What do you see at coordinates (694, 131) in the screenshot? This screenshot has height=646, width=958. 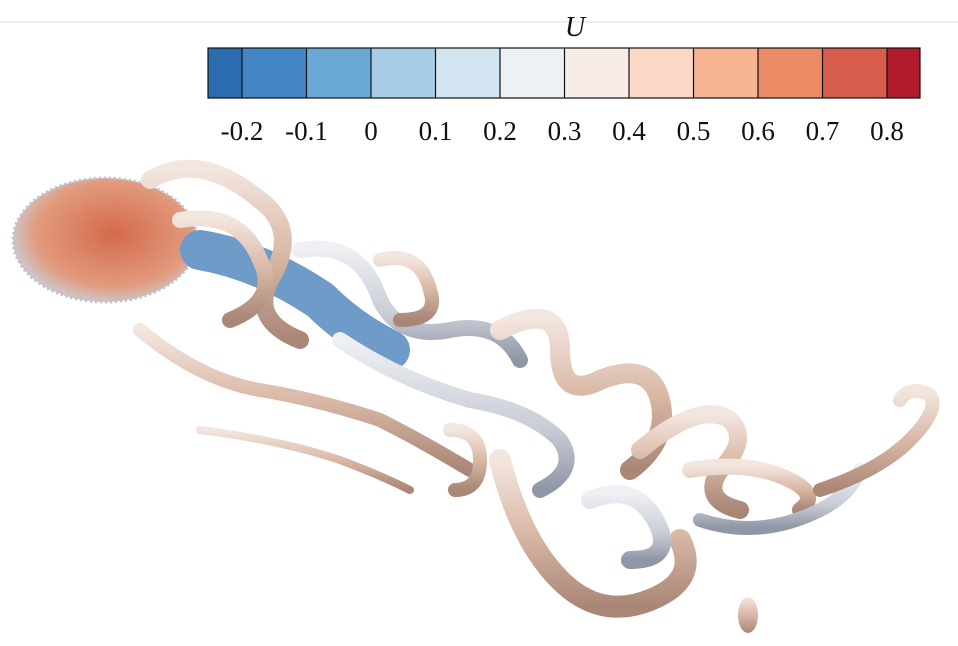 I see `colorbar-tick-label: 0.5` at bounding box center [694, 131].